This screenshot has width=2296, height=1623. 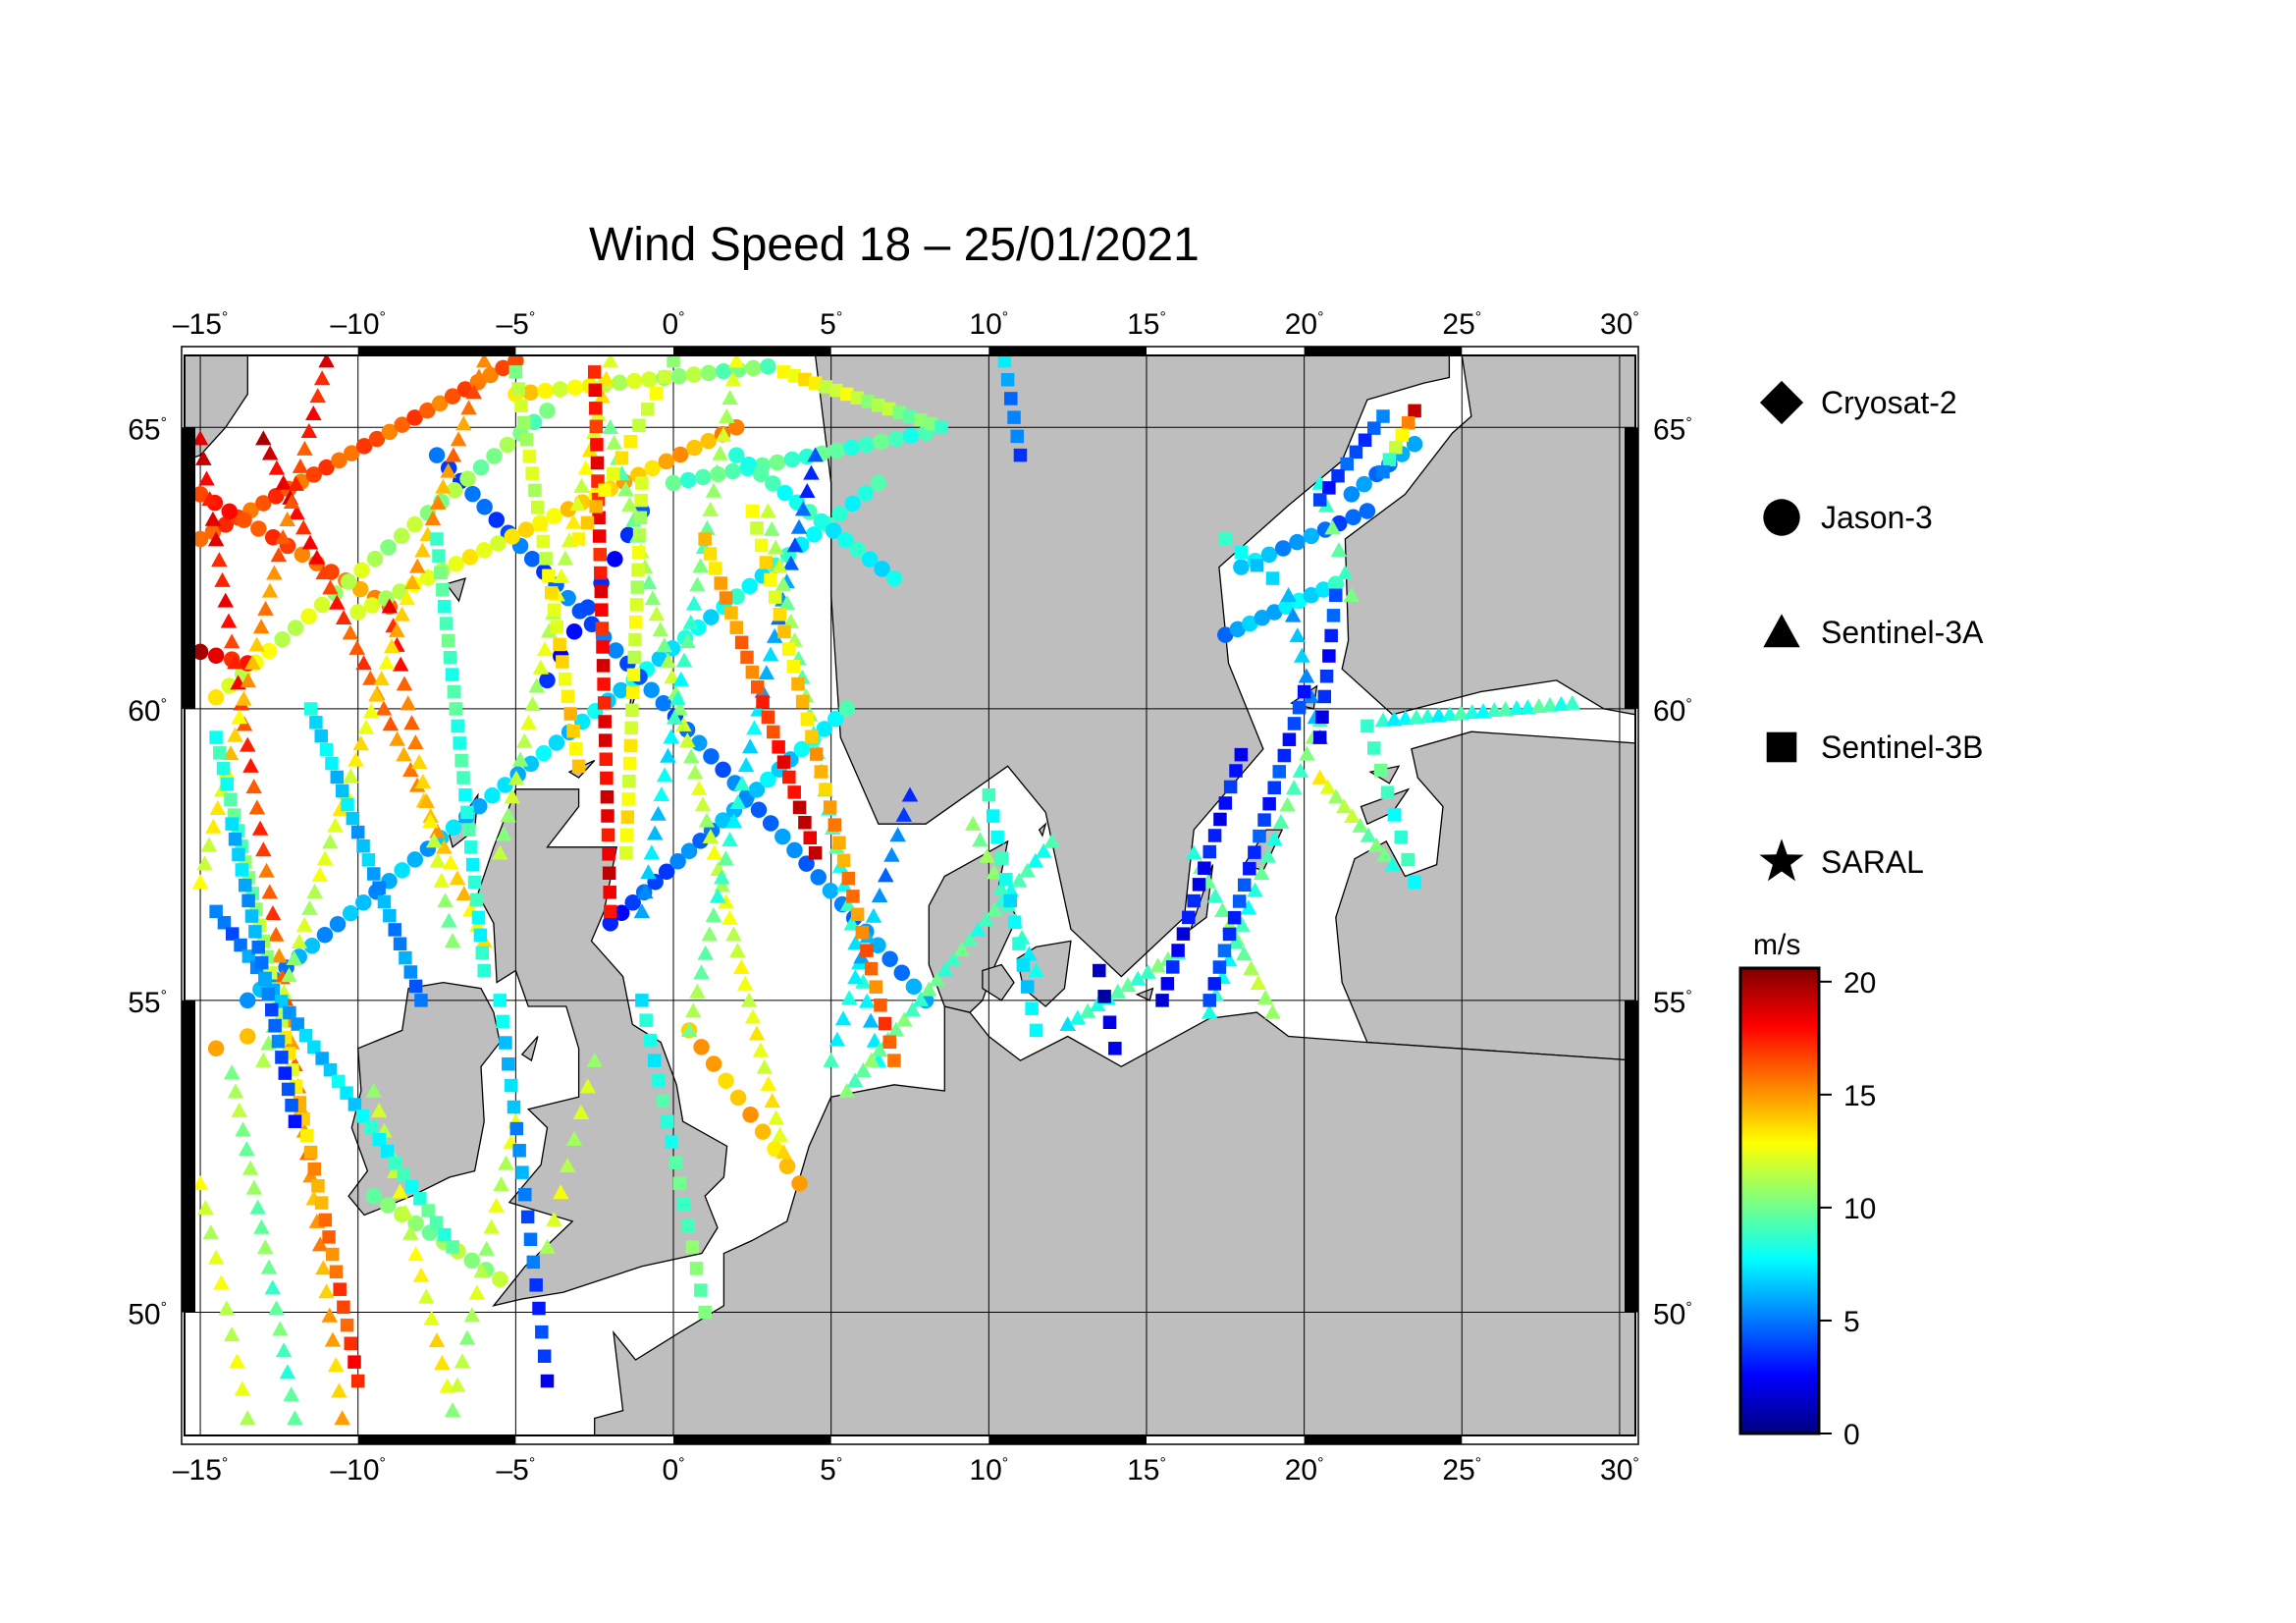 I want to click on tick-label: 25°, so click(x=1461, y=324).